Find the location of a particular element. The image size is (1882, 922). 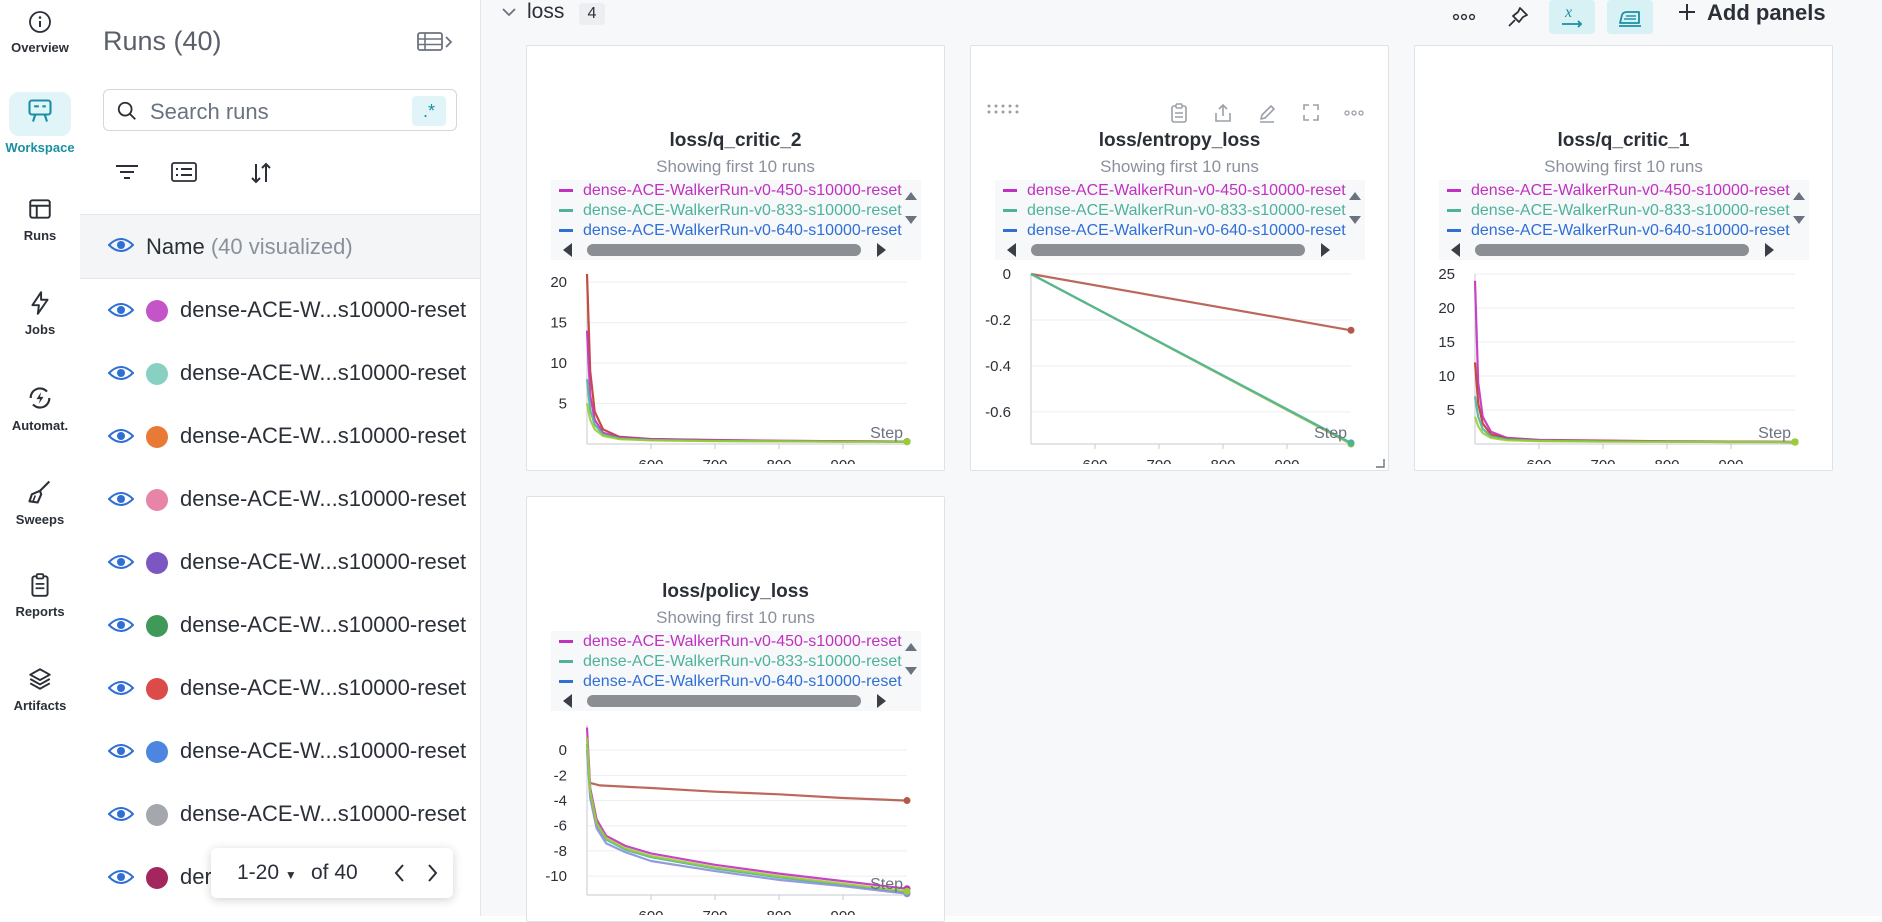

expand-table-button is located at coordinates (436, 44).